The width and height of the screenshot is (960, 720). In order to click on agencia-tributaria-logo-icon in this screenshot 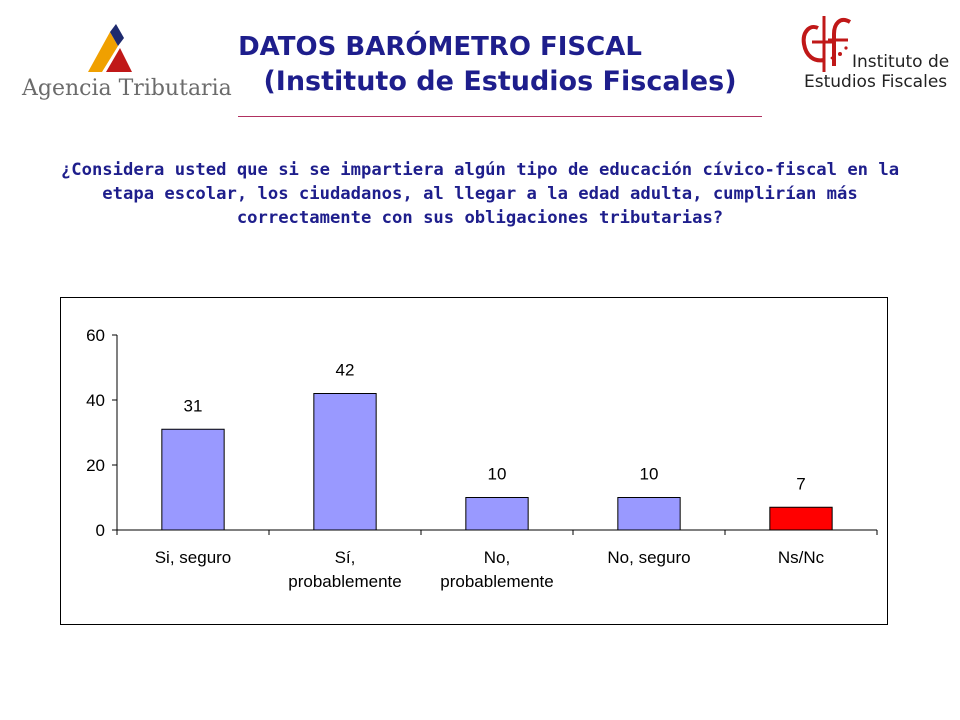, I will do `click(110, 48)`.